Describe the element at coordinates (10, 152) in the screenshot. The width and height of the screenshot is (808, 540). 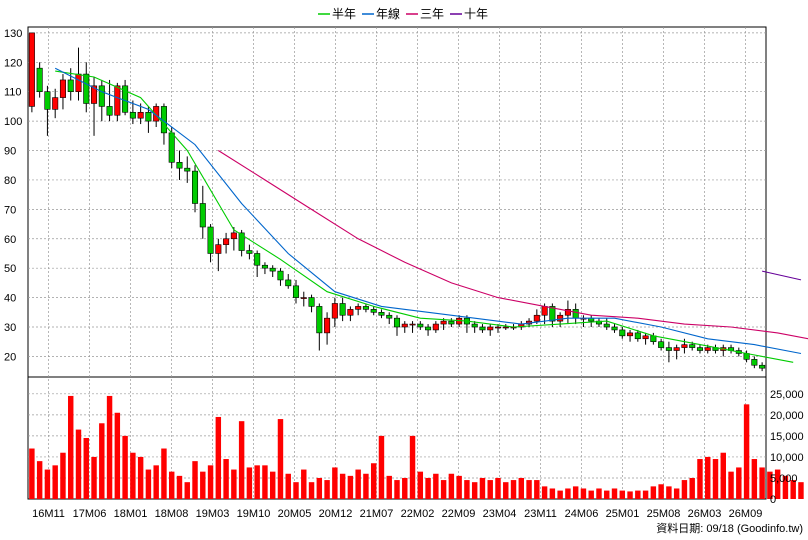
I see `price-tick-label-7: 90` at that location.